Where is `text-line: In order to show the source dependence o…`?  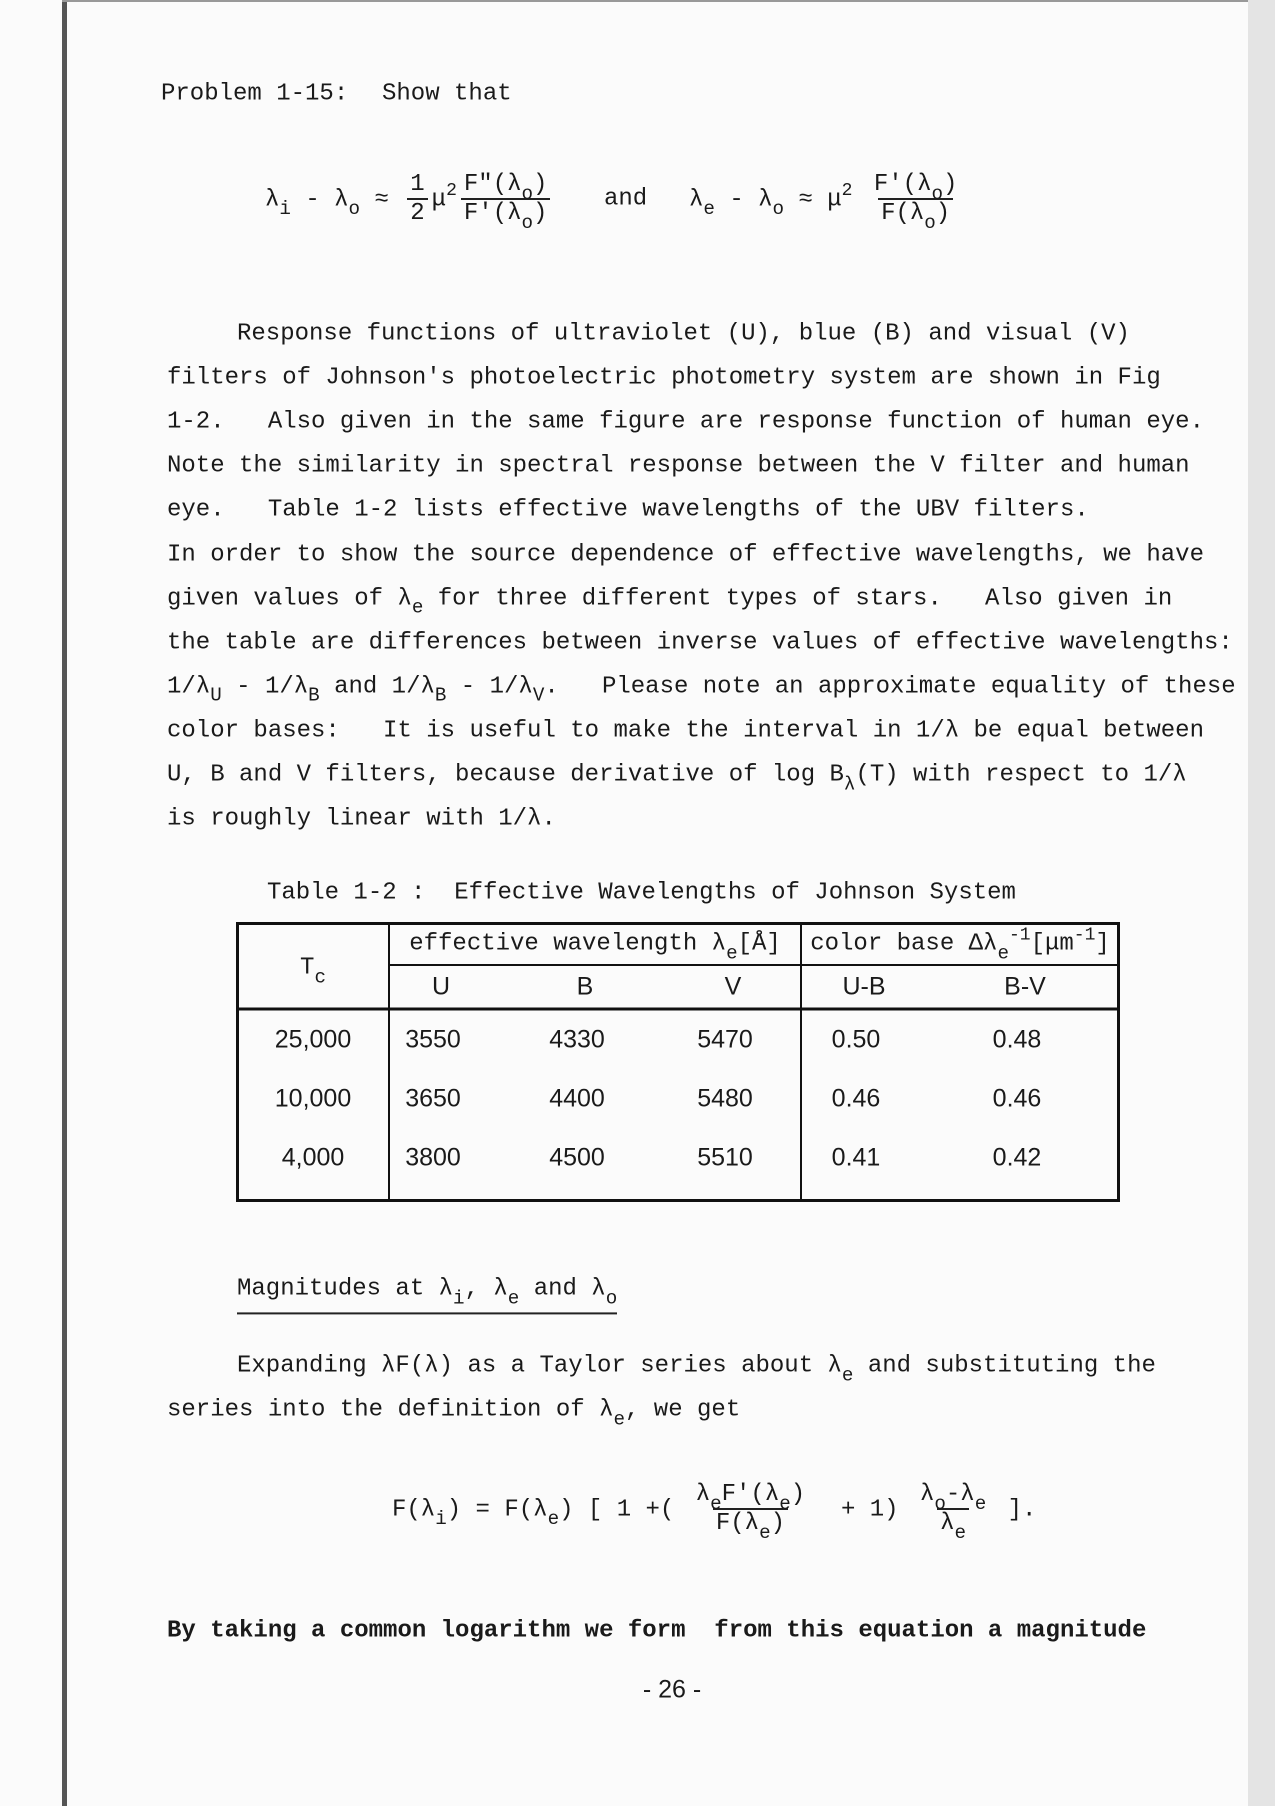
text-line: In order to show the source dependence o… is located at coordinates (685, 554).